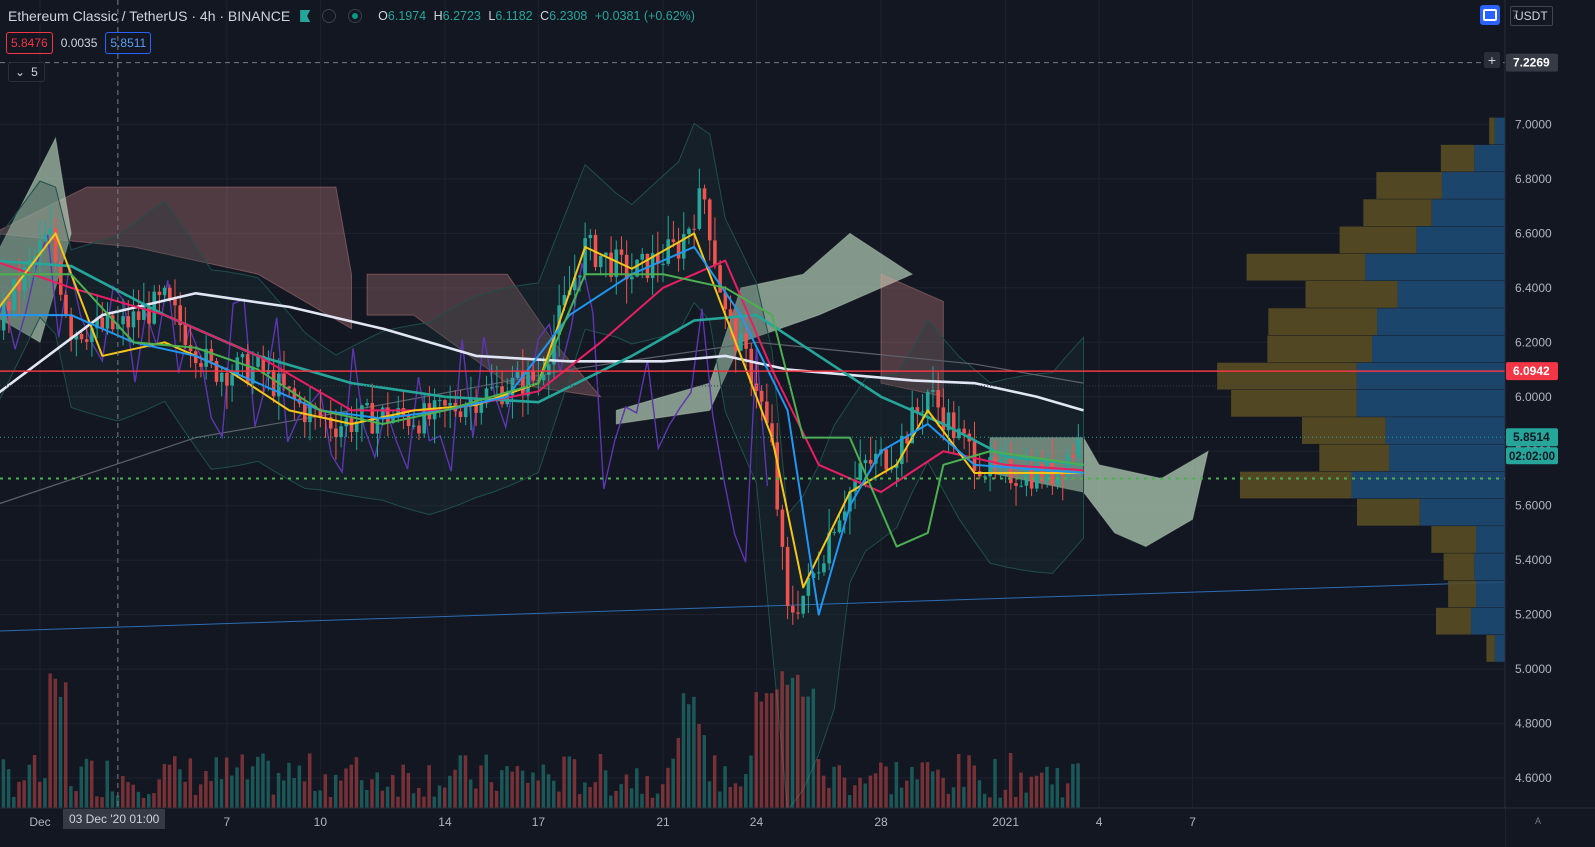  I want to click on visibility-icon, so click(329, 16).